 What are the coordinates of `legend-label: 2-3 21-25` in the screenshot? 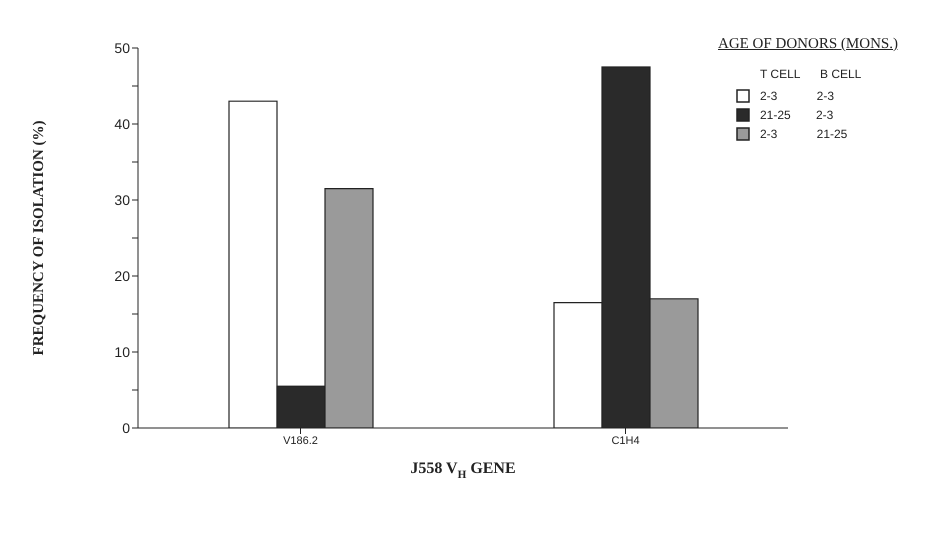 It's located at (804, 134).